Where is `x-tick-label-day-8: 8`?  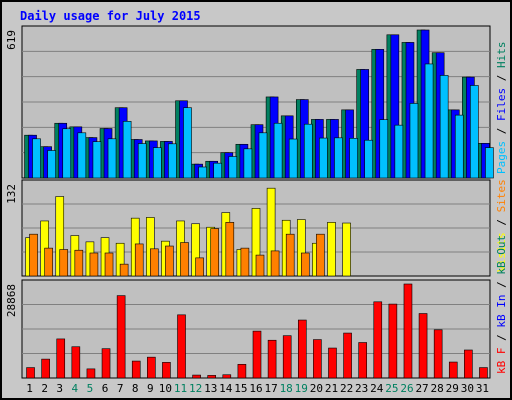
x-tick-label-day-8: 8 is located at coordinates (135, 388).